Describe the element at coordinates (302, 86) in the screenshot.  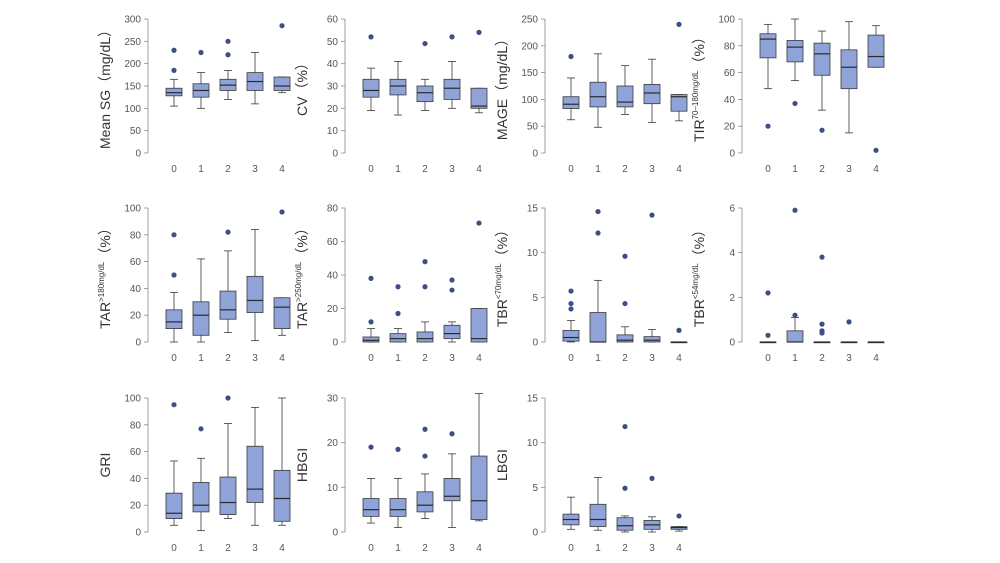
I see `y-axis-label: CV（%）` at that location.